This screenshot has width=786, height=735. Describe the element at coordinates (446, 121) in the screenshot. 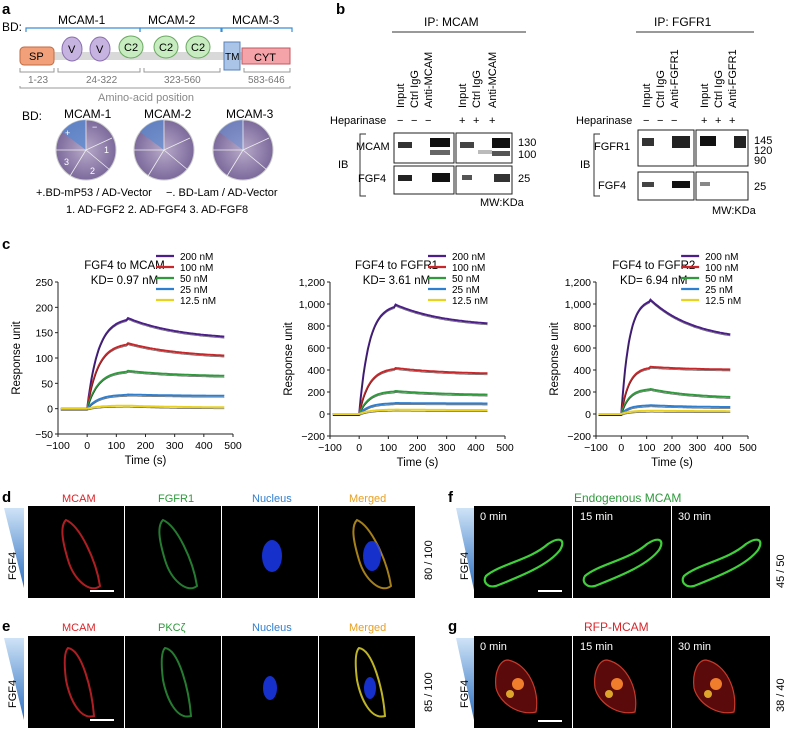

I see `heparinase-signs-1: − − − + + +` at that location.